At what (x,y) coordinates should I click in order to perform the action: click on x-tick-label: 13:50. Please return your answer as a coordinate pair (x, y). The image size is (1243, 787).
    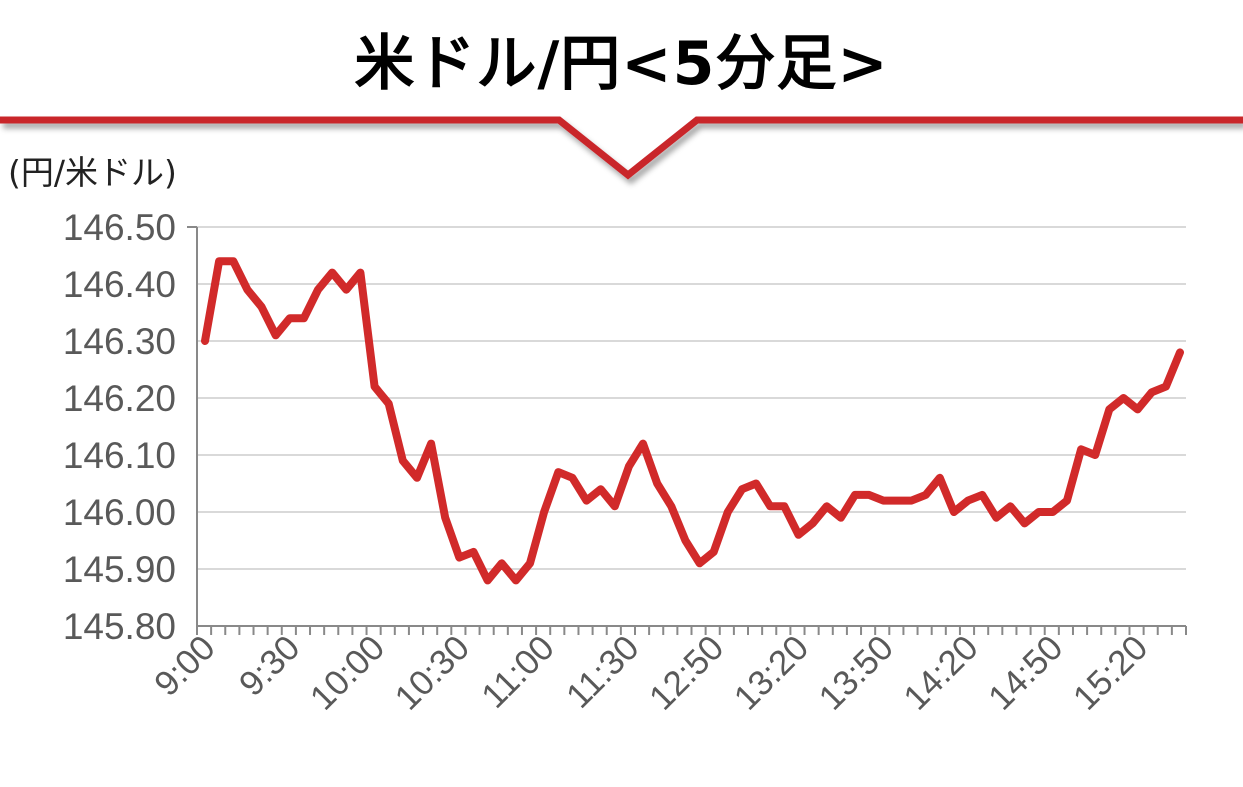
    Looking at the image, I should click on (856, 673).